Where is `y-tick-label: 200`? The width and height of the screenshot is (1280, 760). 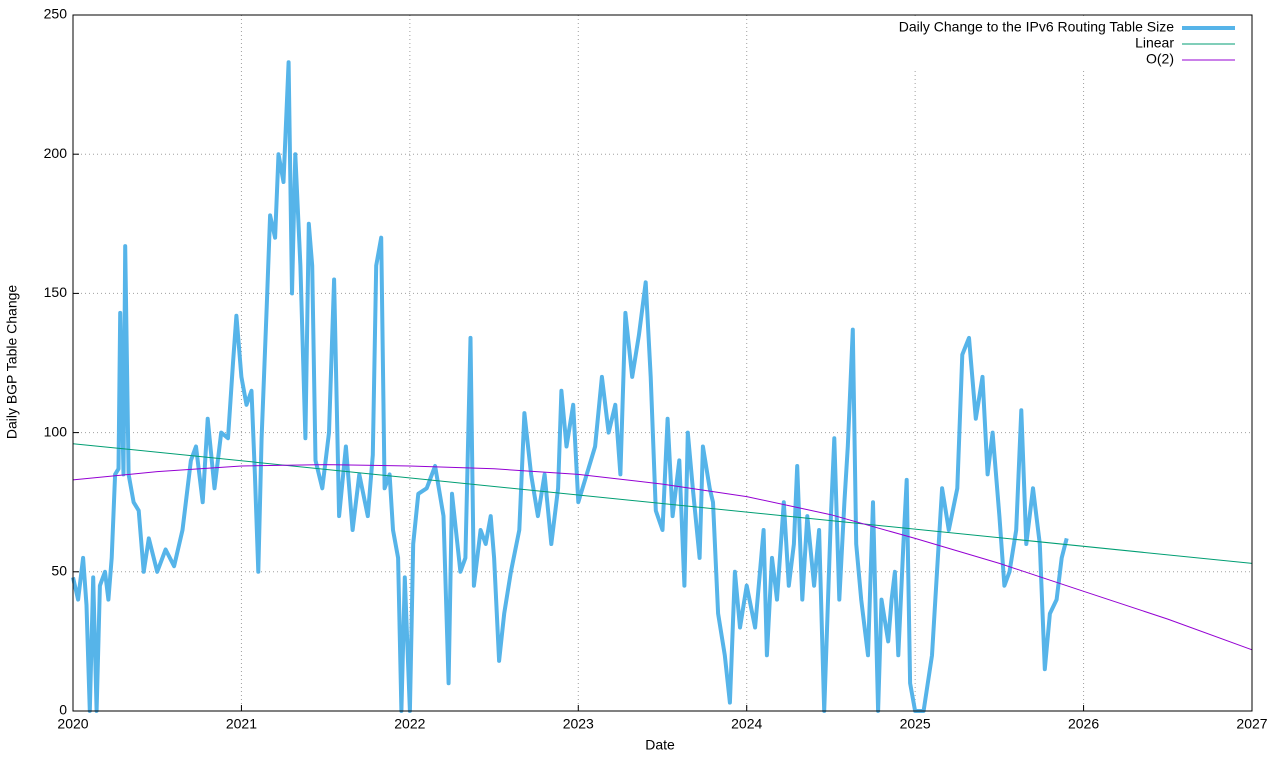 y-tick-label: 200 is located at coordinates (56, 153).